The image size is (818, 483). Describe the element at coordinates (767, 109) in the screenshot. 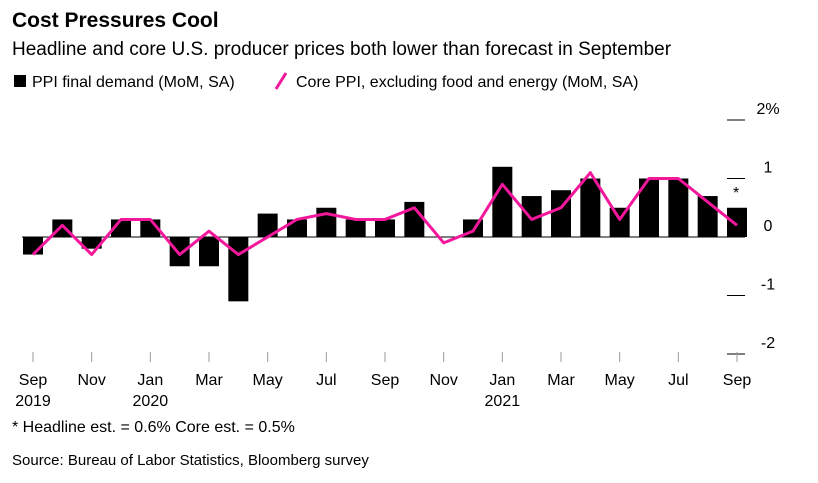

I see `y-tick-label: 2%` at that location.